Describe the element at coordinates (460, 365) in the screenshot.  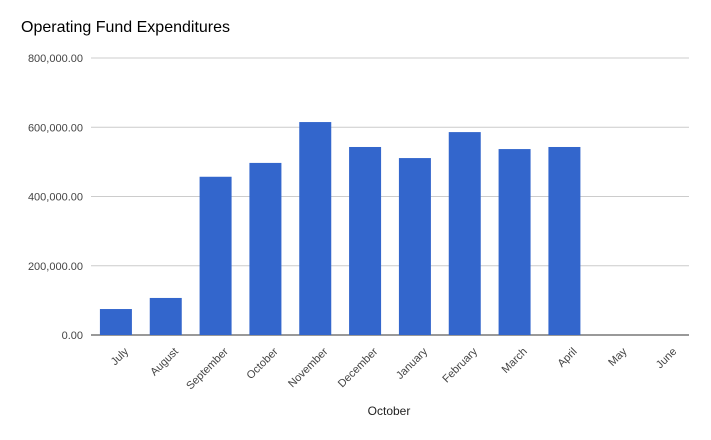
I see `x-tick-label: February` at that location.